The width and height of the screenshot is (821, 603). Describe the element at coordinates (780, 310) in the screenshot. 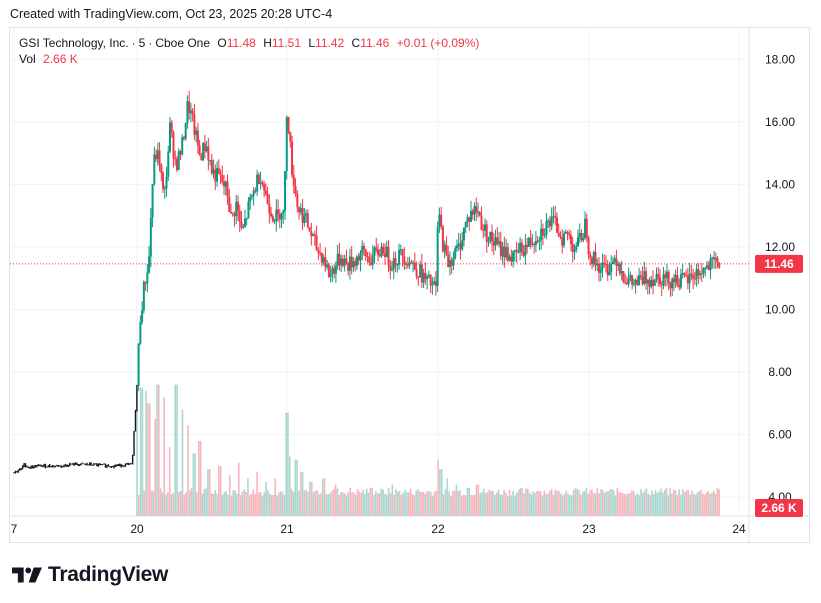

I see `y-tick-label: 10.00` at that location.